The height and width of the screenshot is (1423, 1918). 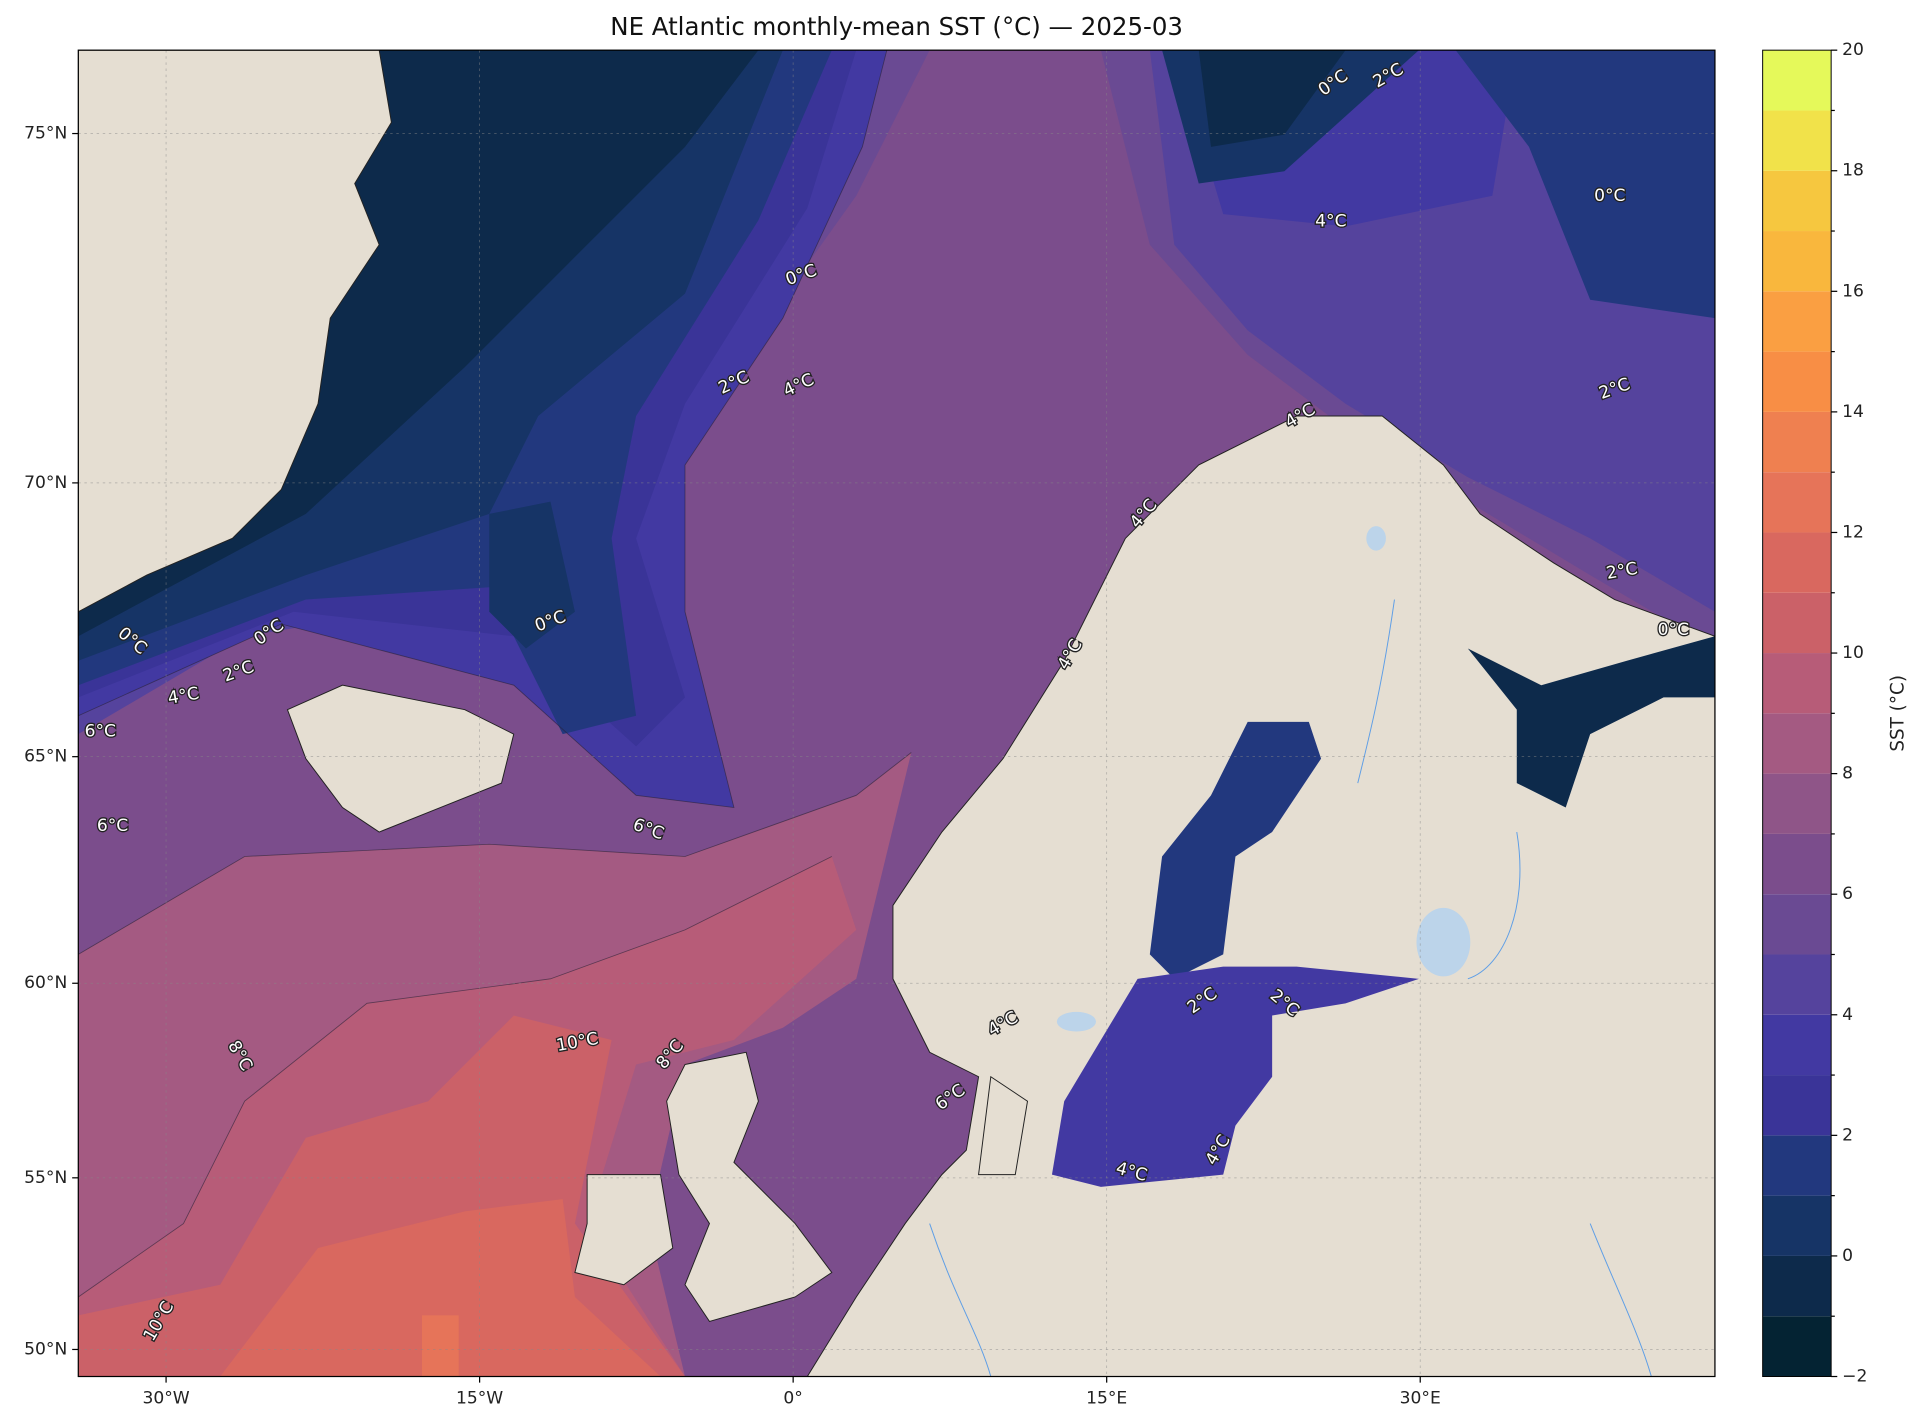 What do you see at coordinates (1847, 894) in the screenshot?
I see `colorbar-tick-label: 6` at bounding box center [1847, 894].